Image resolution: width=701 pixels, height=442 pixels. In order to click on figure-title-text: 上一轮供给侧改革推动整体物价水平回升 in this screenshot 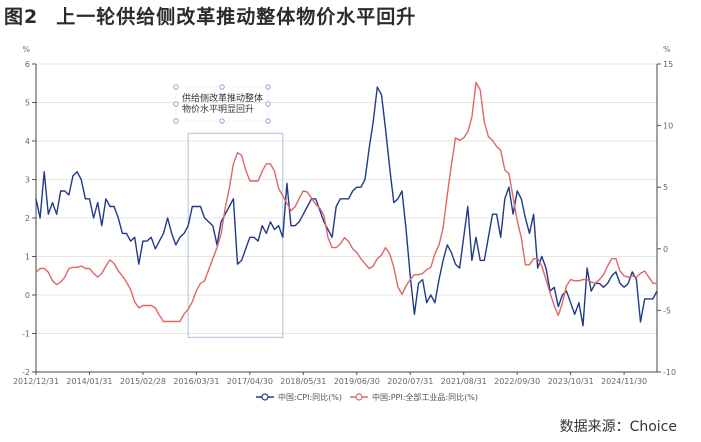, I will do `click(236, 17)`.